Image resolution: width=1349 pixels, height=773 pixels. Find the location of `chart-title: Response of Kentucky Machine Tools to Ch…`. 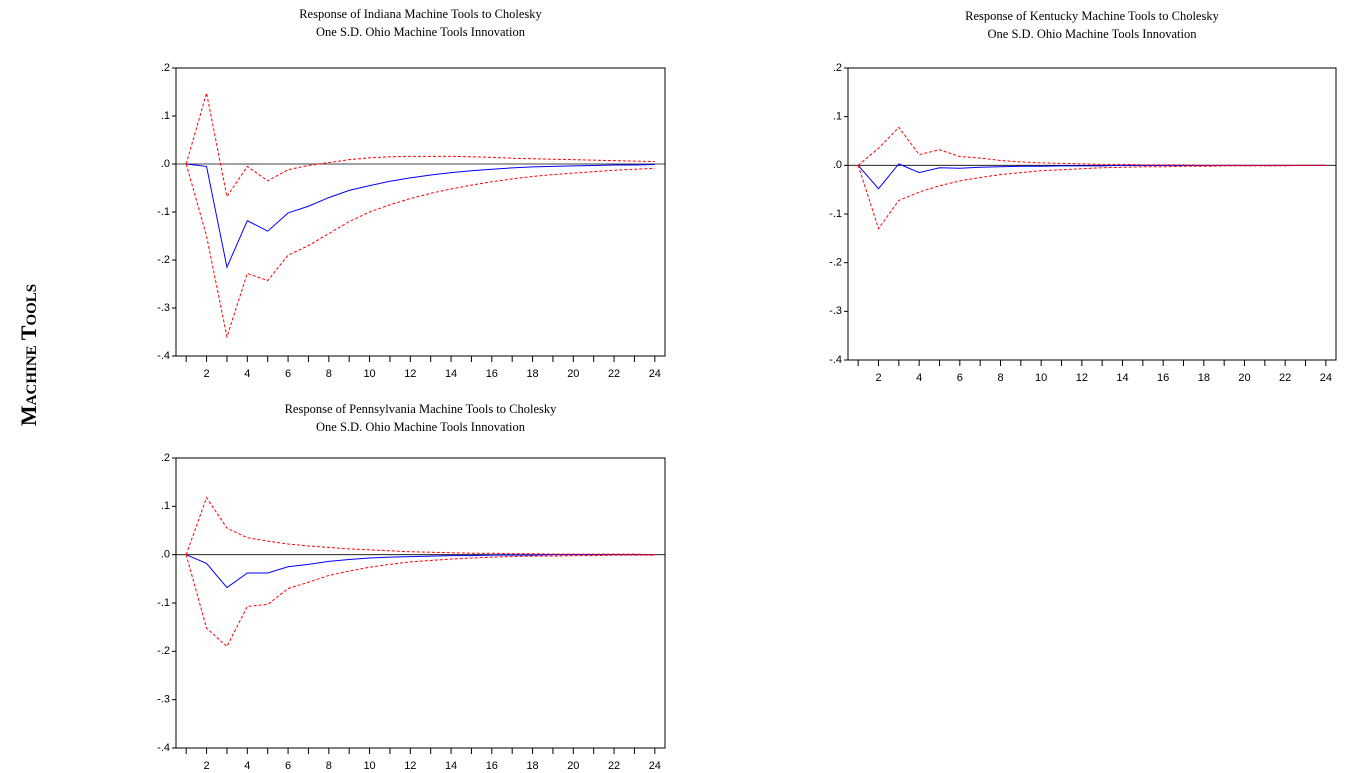

chart-title: Response of Kentucky Machine Tools to Ch… is located at coordinates (1092, 16).